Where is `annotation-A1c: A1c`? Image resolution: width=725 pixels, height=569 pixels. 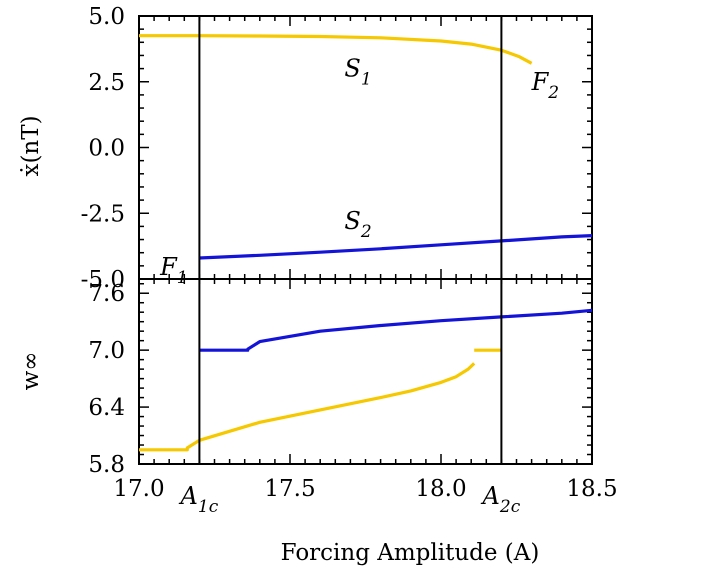 annotation-A1c: A1c is located at coordinates (199, 499).